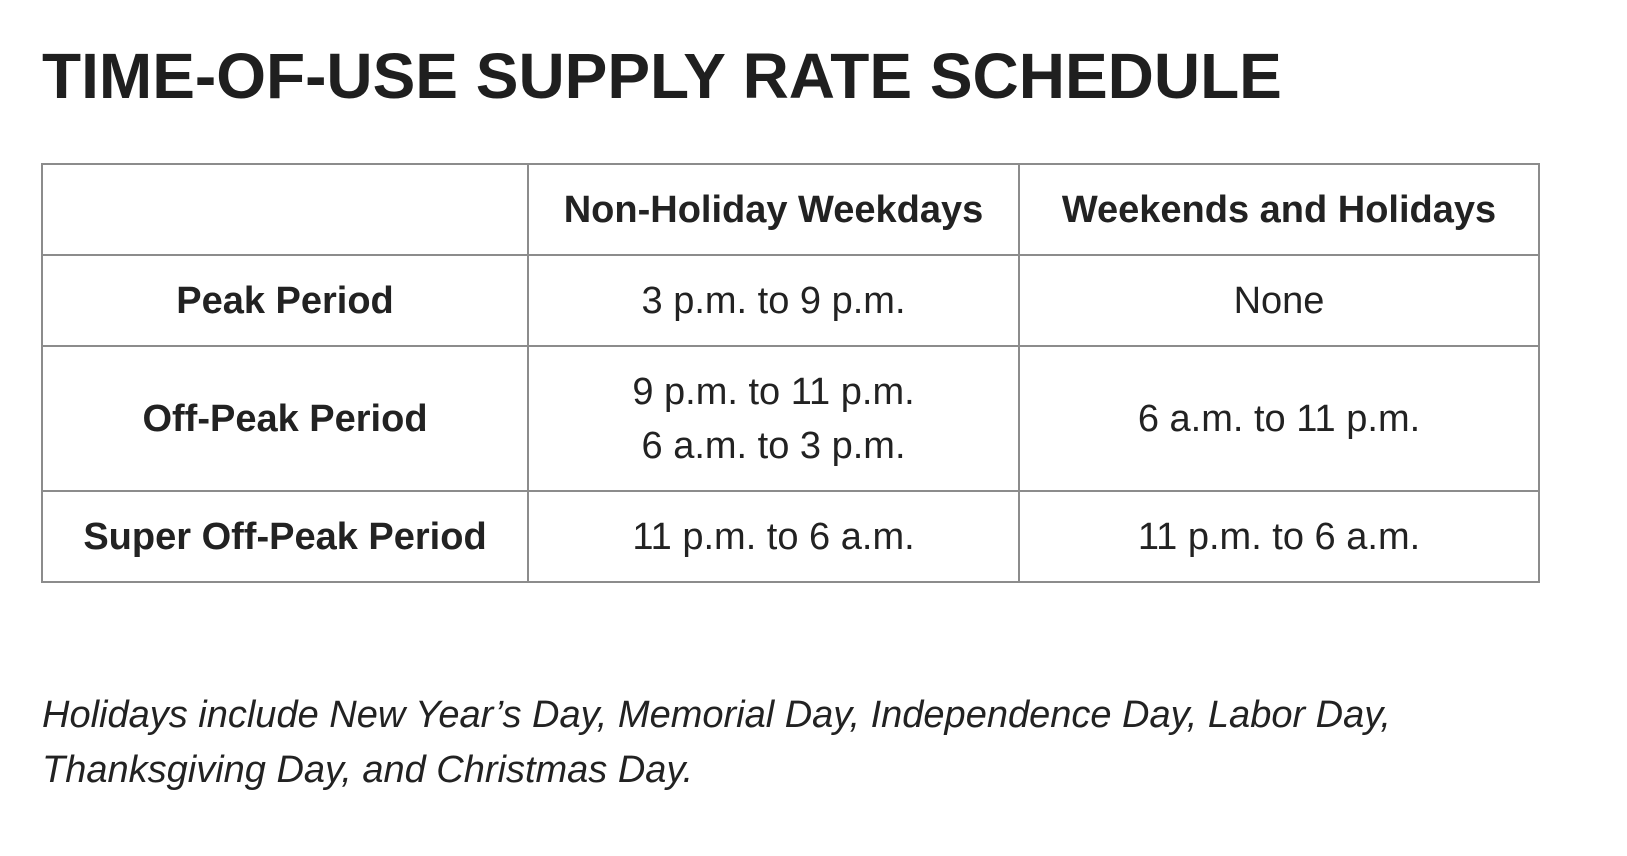 Image resolution: width=1627 pixels, height=856 pixels. What do you see at coordinates (773, 445) in the screenshot?
I see `cell-text: 6 a.m. to 3 p.m.` at bounding box center [773, 445].